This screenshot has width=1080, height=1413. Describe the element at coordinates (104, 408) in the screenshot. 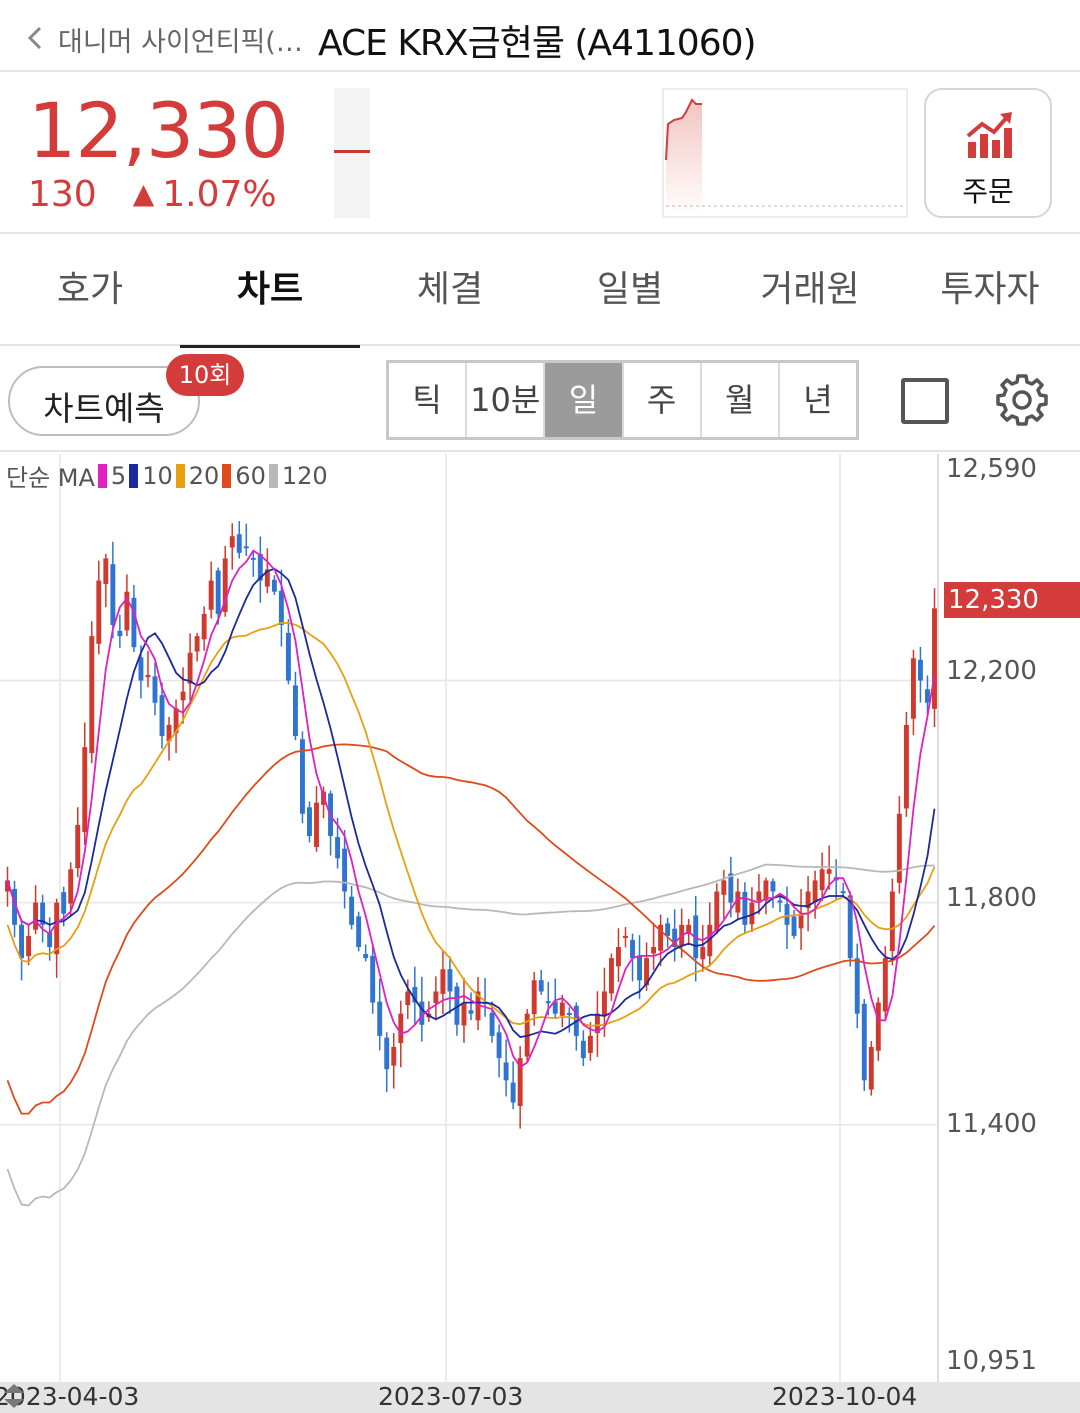

I see `chart-predict-label: 차트예측` at that location.